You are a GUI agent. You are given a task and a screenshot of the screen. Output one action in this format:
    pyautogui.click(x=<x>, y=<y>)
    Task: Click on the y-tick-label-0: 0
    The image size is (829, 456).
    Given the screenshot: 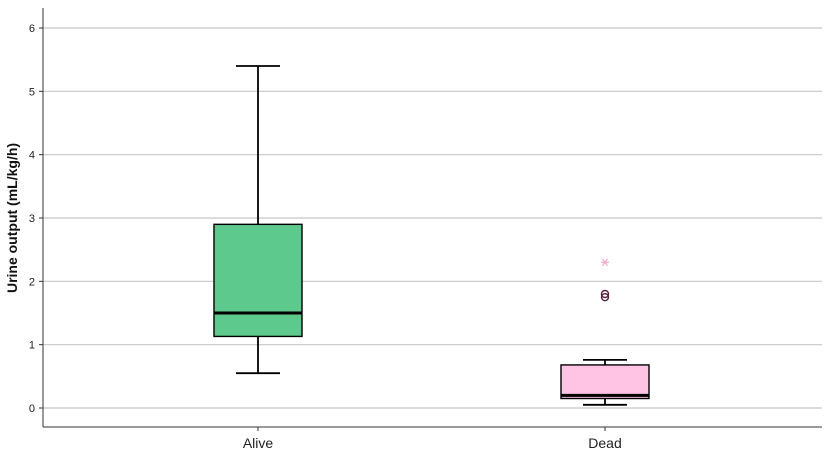 What is the action you would take?
    pyautogui.click(x=32, y=409)
    